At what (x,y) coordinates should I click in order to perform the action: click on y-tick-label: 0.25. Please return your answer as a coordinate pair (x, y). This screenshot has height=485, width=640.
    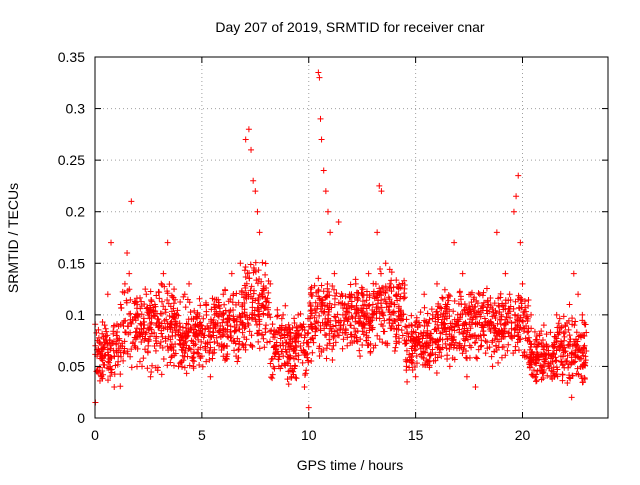
    Looking at the image, I should click on (71, 160).